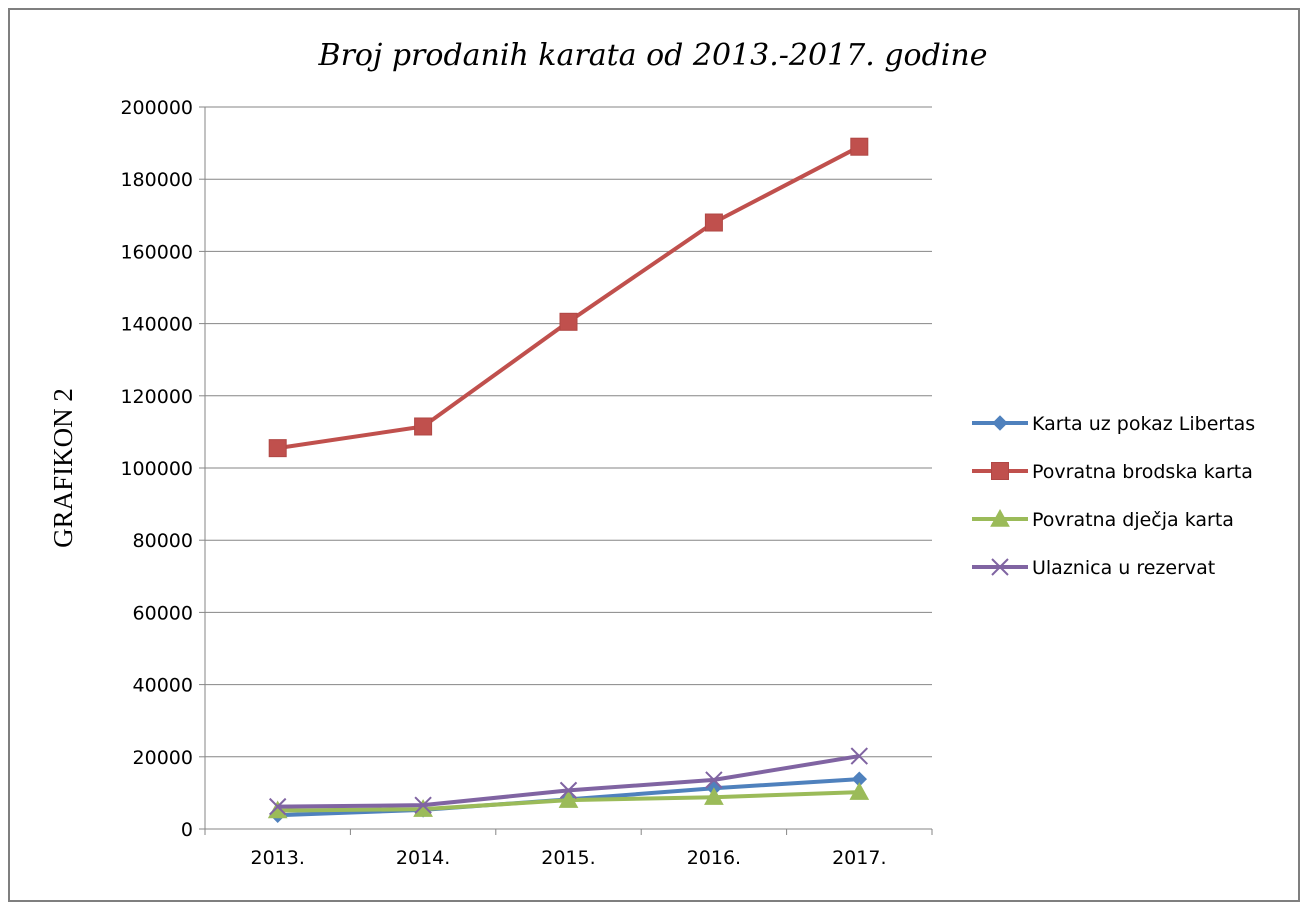 The width and height of the screenshot is (1306, 910). I want to click on y-tick-label: 120000, so click(156, 397).